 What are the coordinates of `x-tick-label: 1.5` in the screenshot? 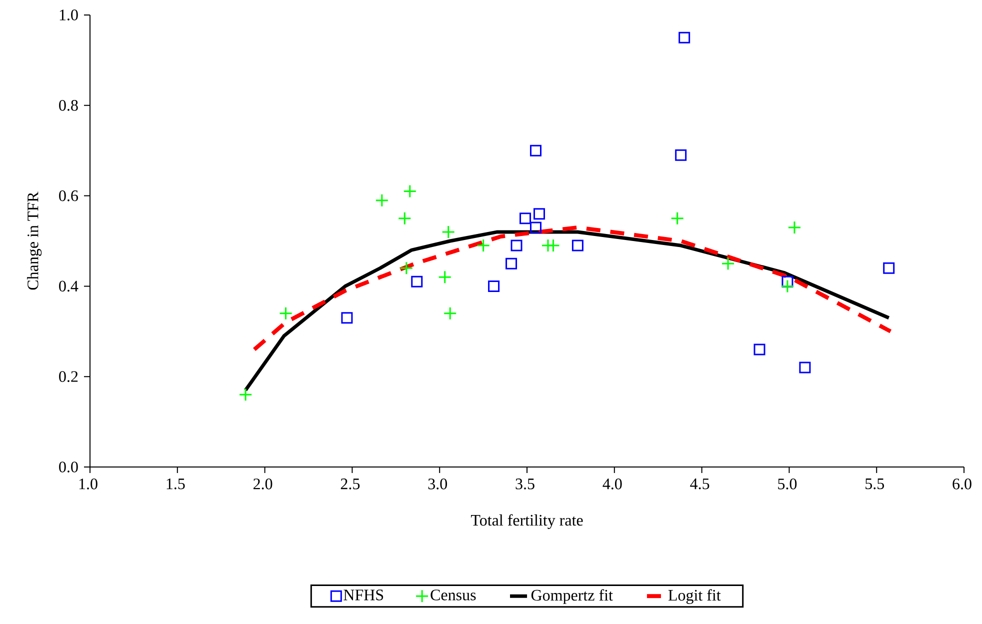 It's located at (175, 484).